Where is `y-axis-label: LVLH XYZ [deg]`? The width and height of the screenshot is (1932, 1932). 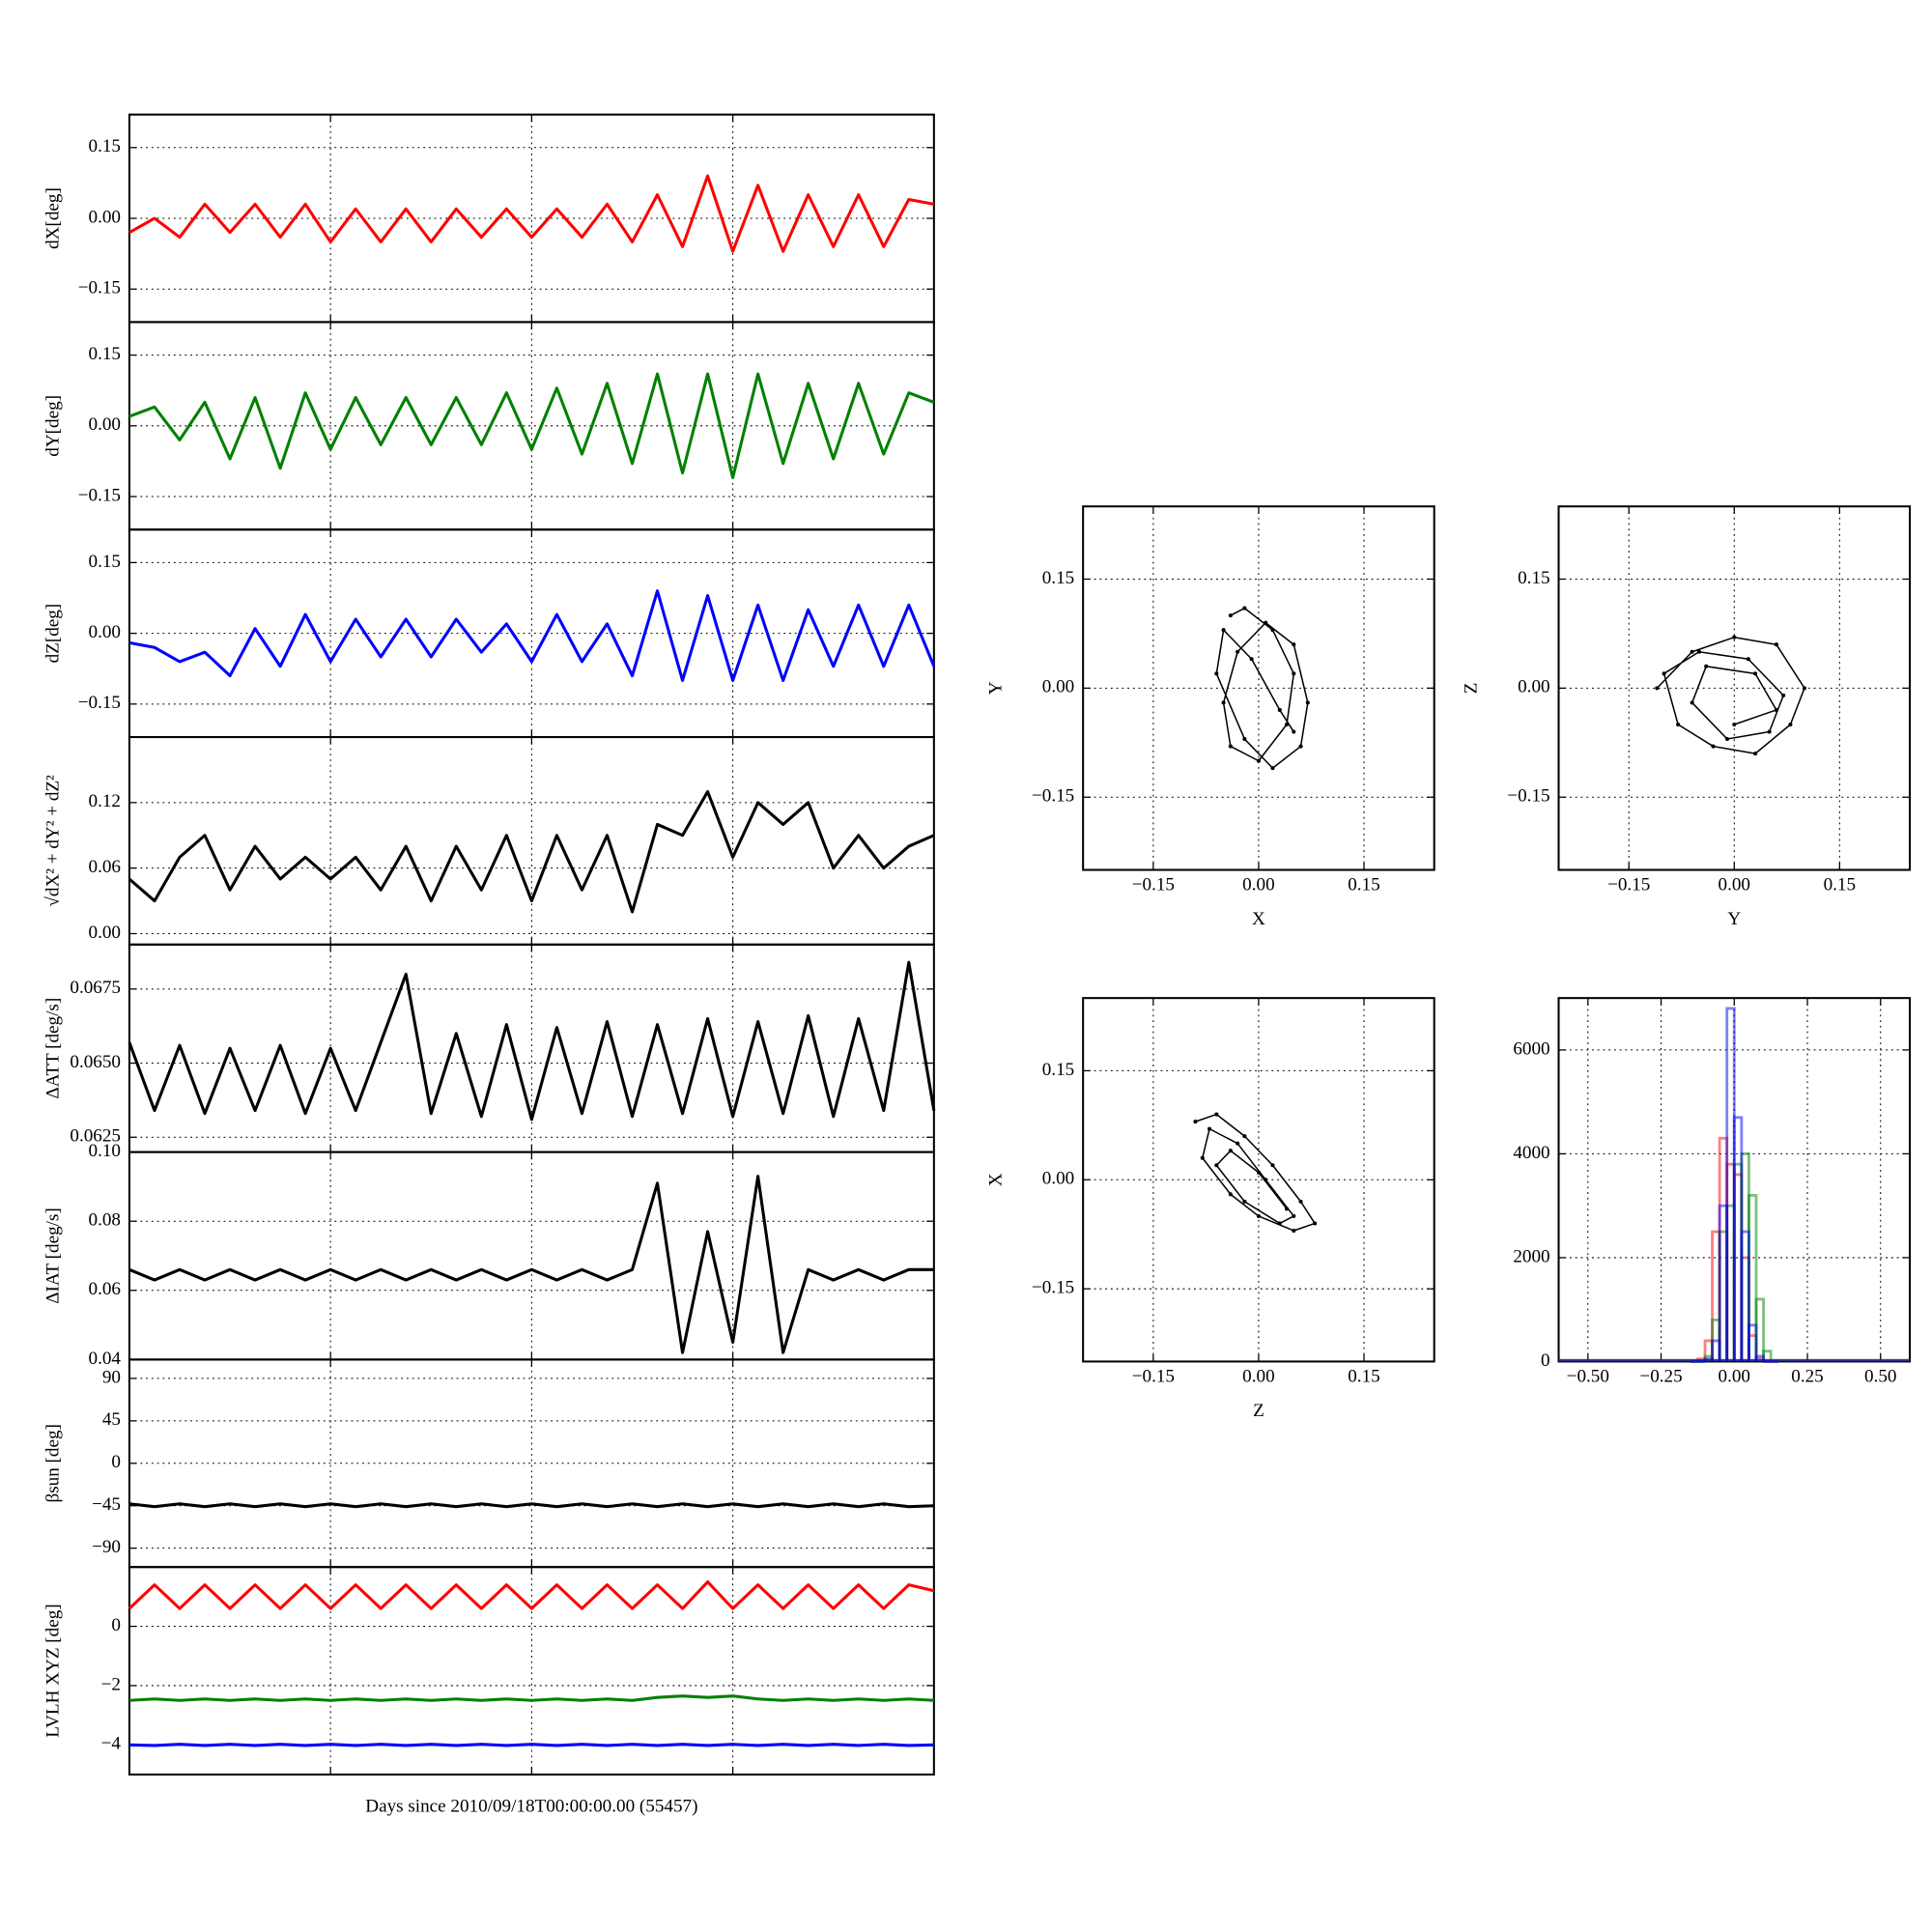 y-axis-label: LVLH XYZ [deg] is located at coordinates (53, 1670).